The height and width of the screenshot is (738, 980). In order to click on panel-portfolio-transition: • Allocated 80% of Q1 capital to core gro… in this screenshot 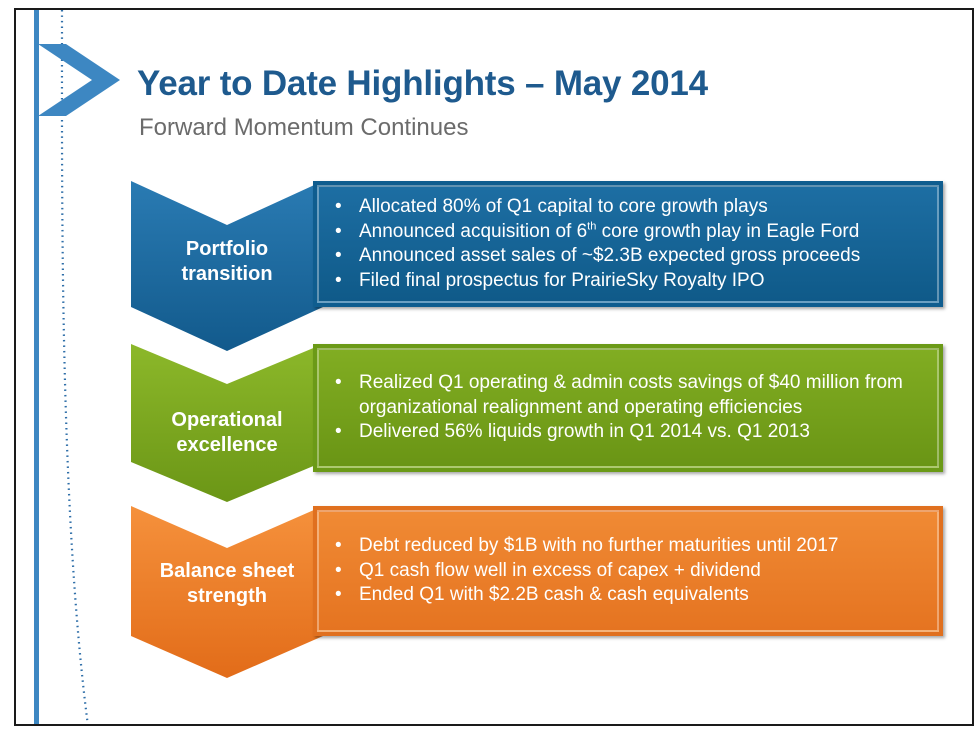, I will do `click(628, 244)`.